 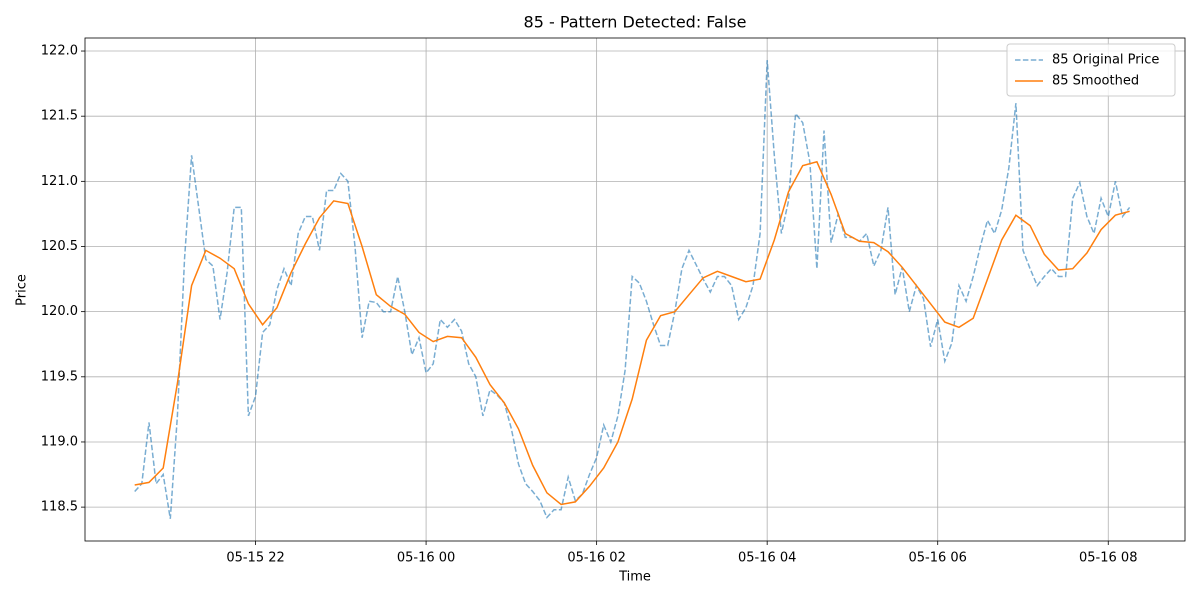 What do you see at coordinates (635, 22) in the screenshot?
I see `chart-title: 85 - Pattern Detected: False` at bounding box center [635, 22].